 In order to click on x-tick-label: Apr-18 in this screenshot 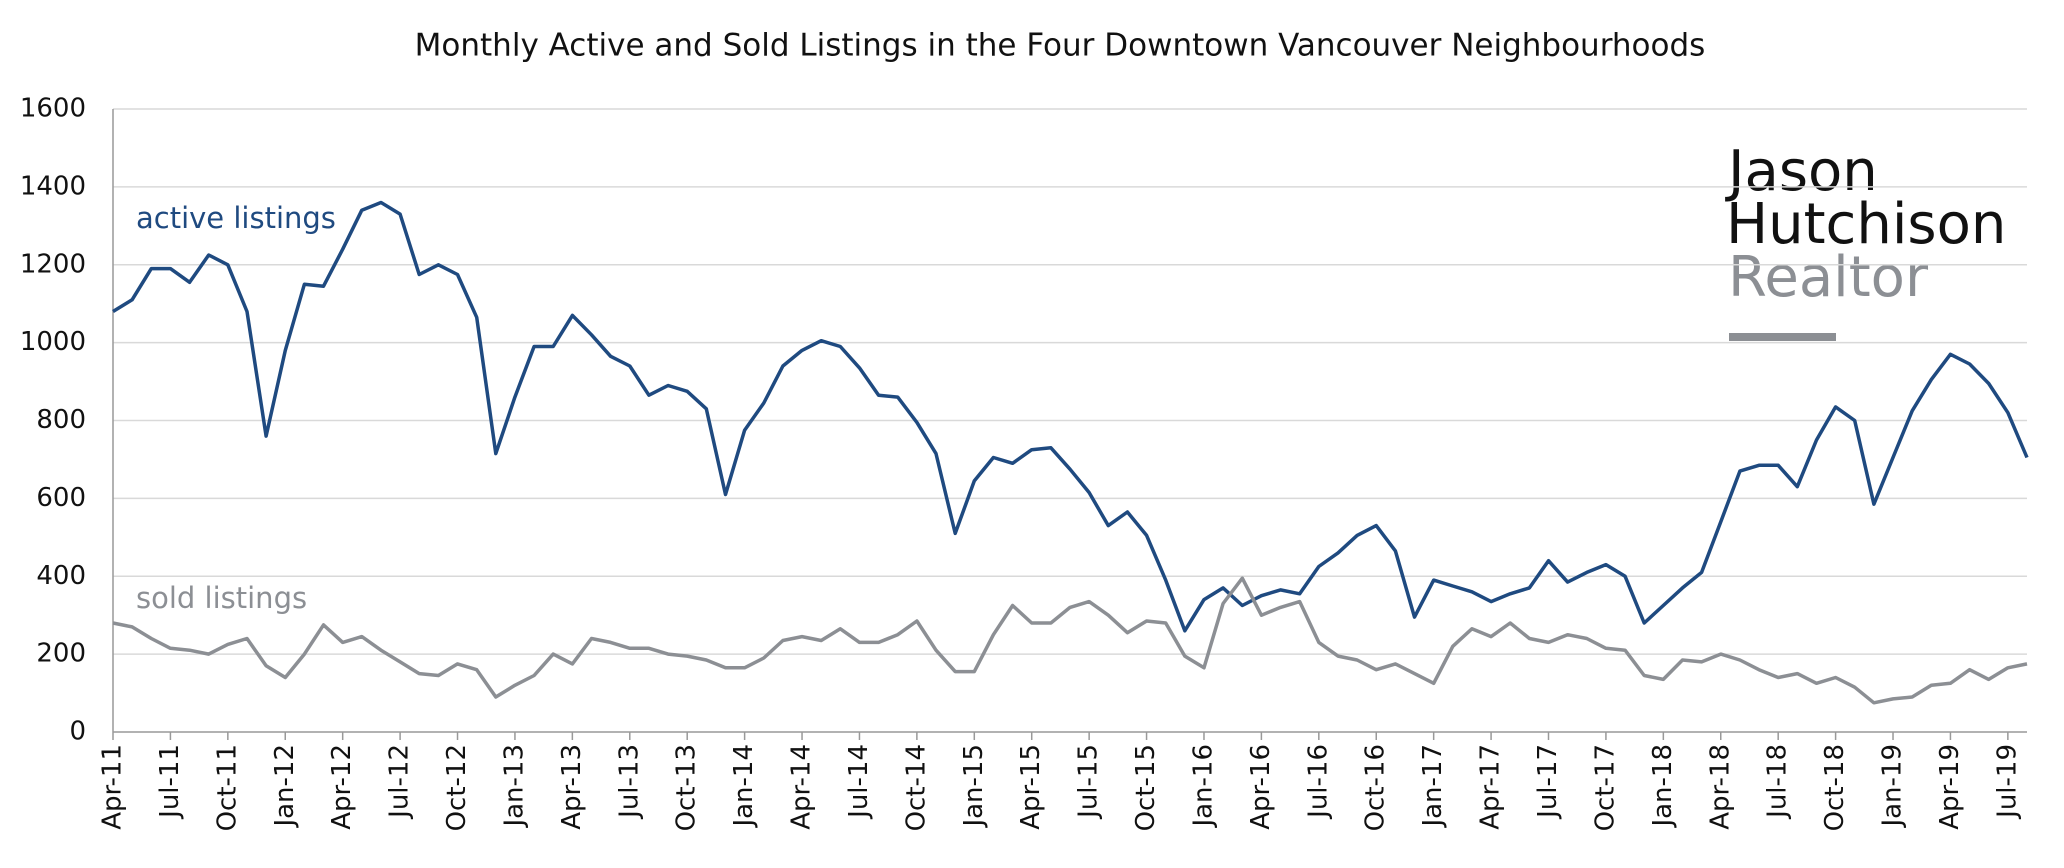, I will do `click(1720, 787)`.